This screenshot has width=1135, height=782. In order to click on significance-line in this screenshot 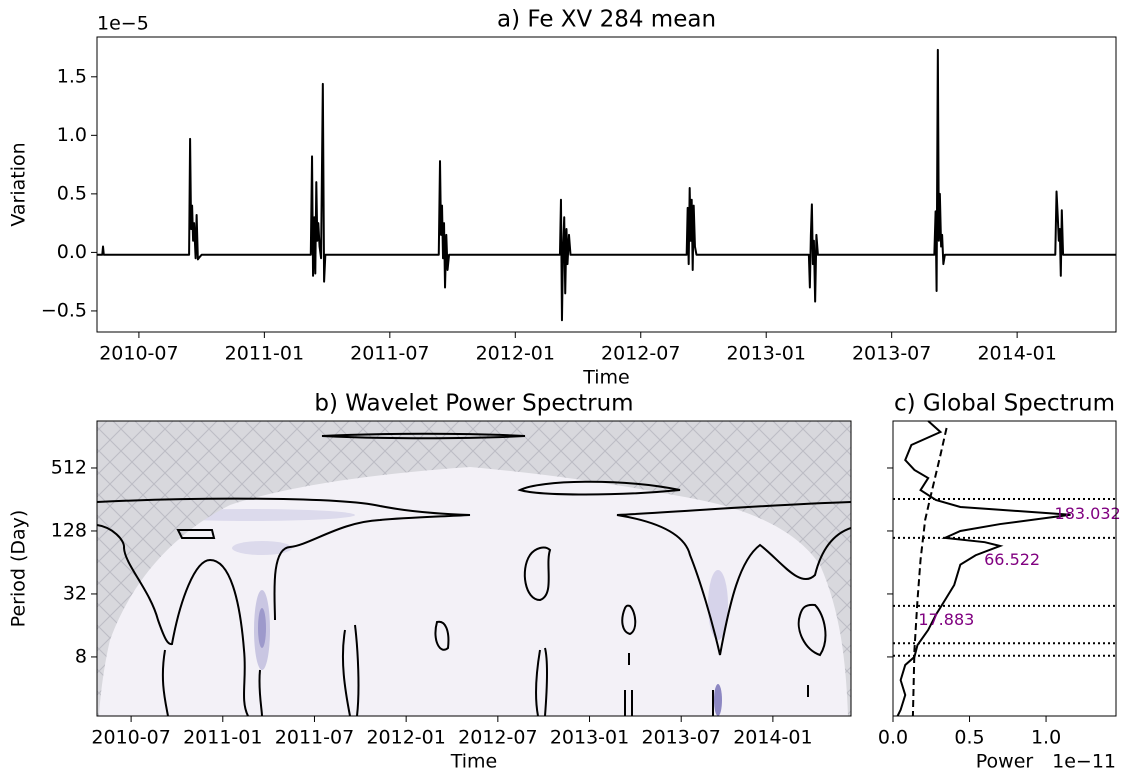, I will do `click(929, 572)`.